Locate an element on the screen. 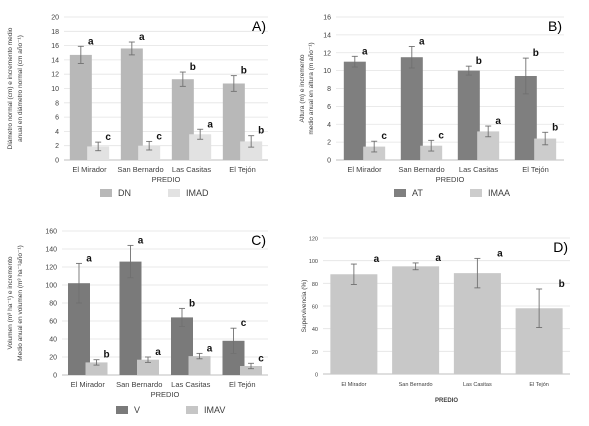  legend-label: IMAD is located at coordinates (197, 193).